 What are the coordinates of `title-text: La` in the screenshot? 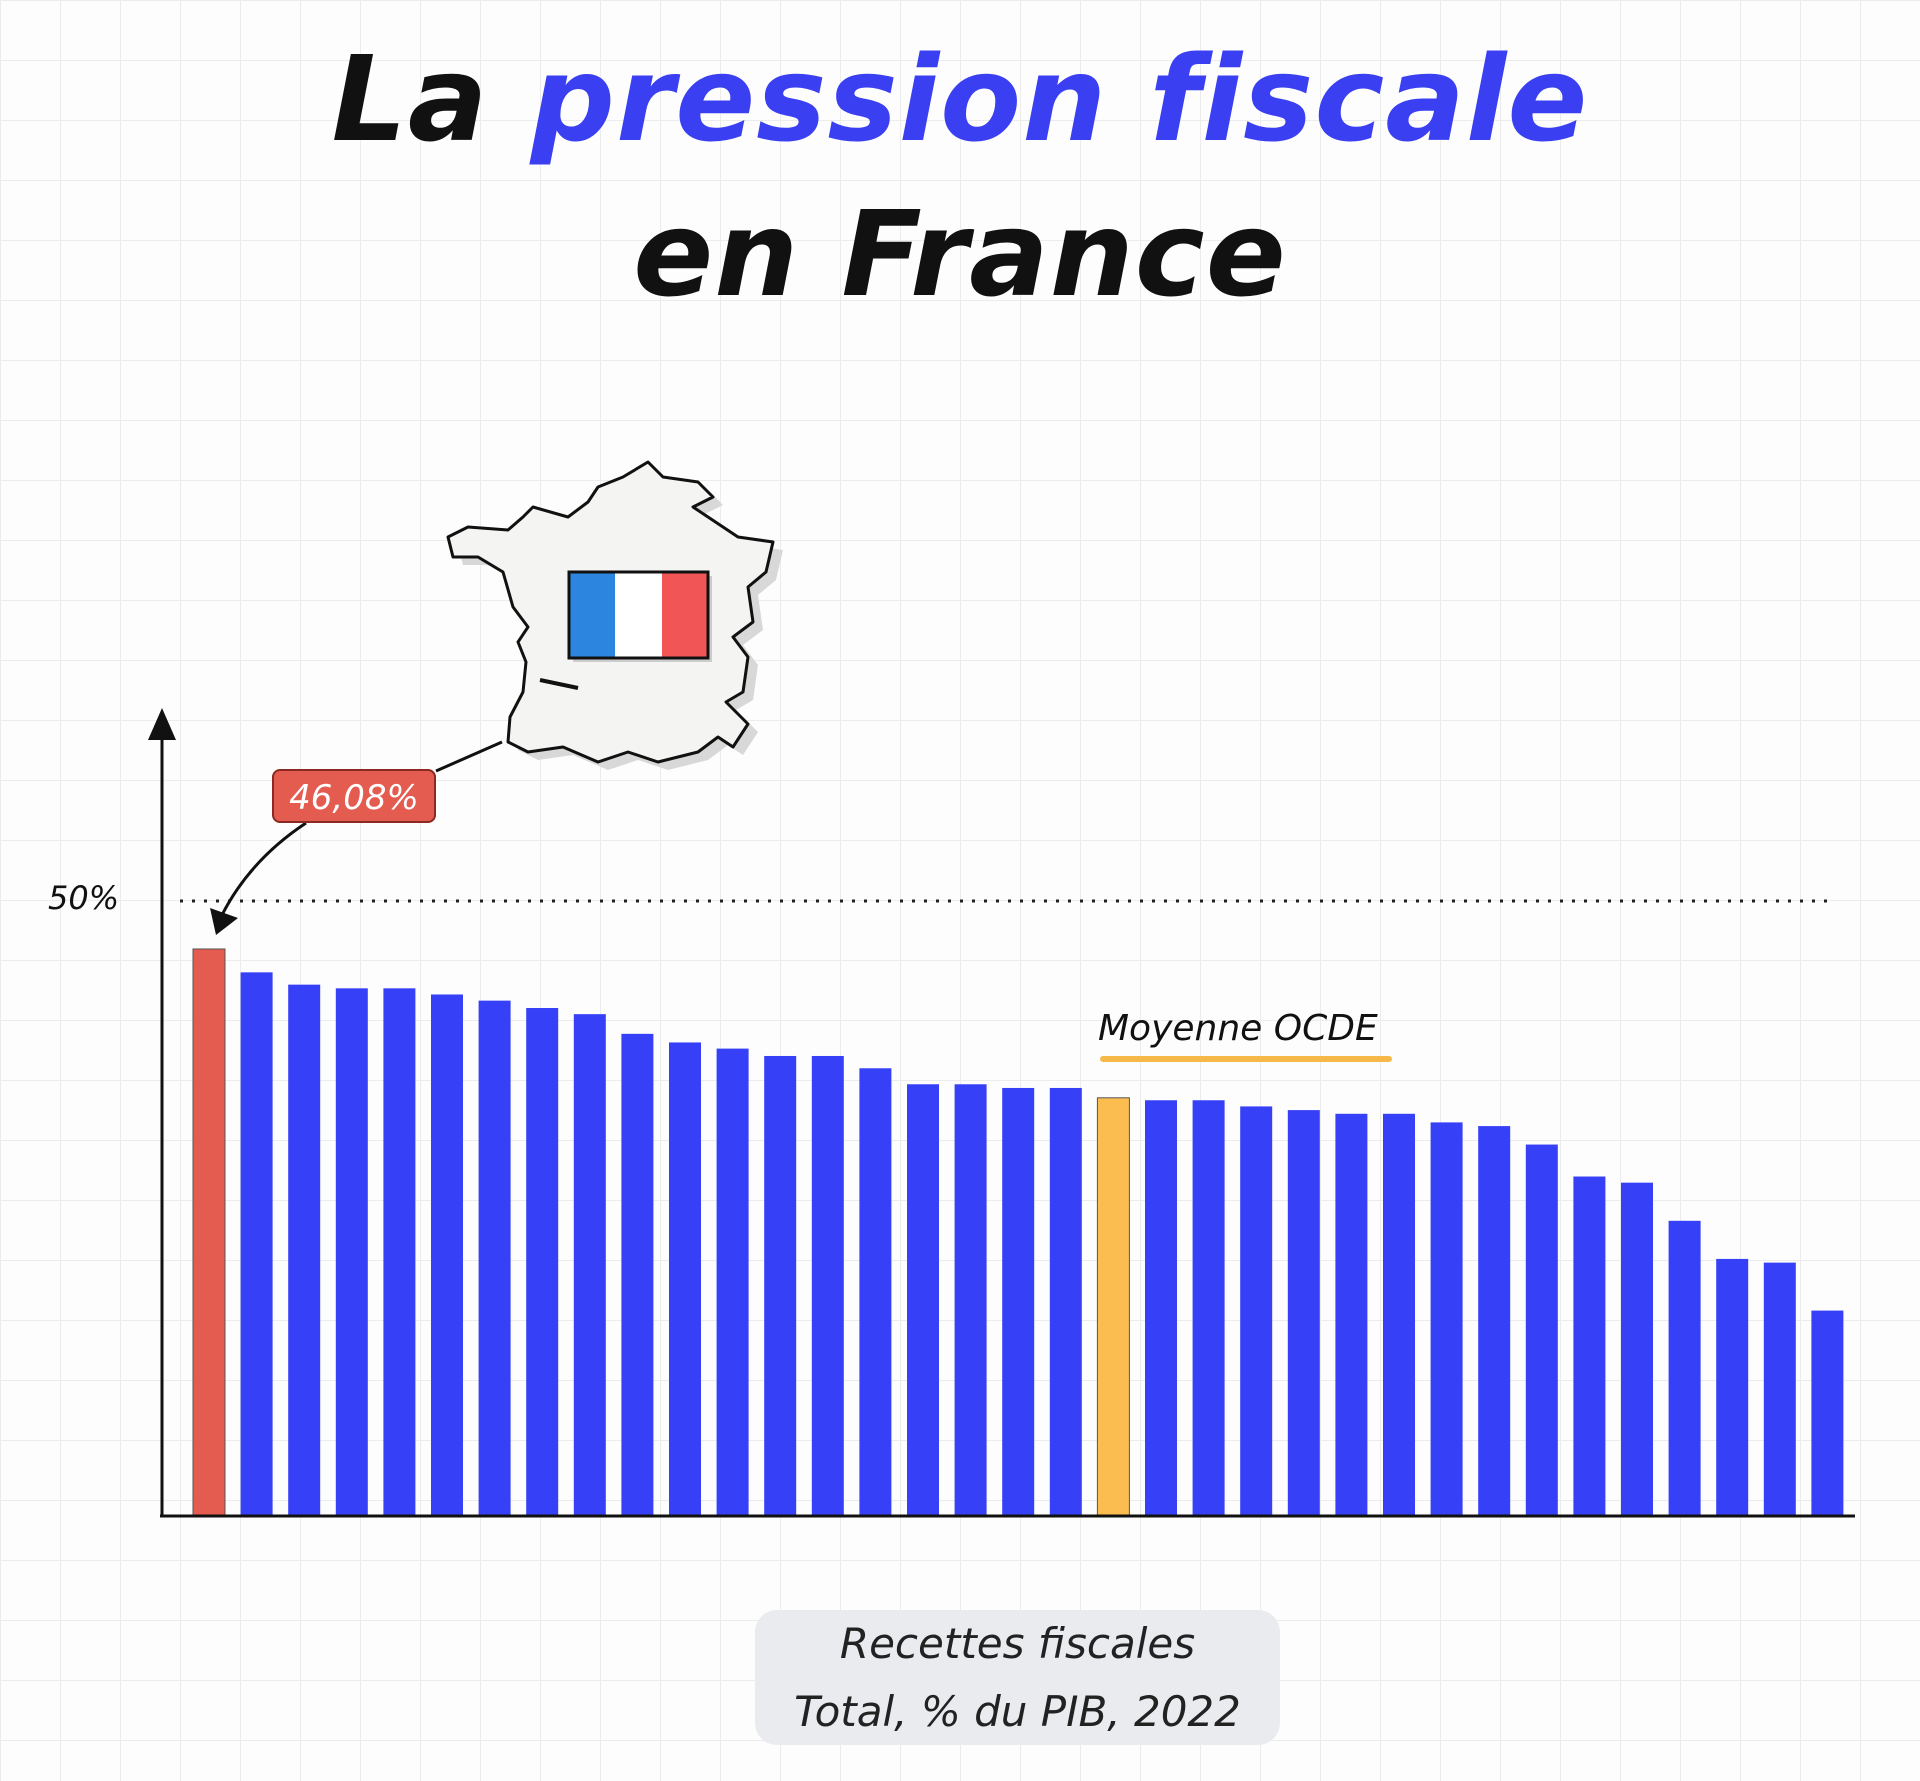 It's located at (431, 99).